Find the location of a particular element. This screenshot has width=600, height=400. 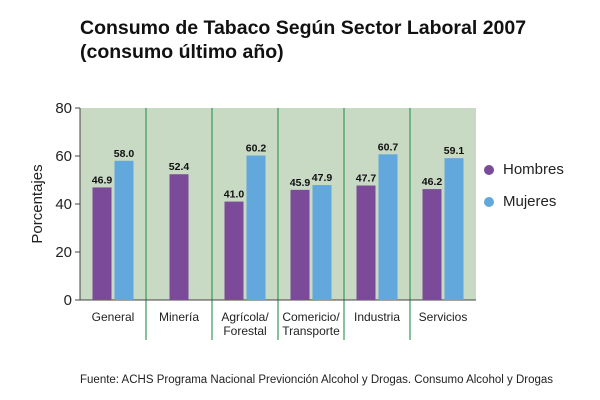

data-label: 45.9 is located at coordinates (300, 183).